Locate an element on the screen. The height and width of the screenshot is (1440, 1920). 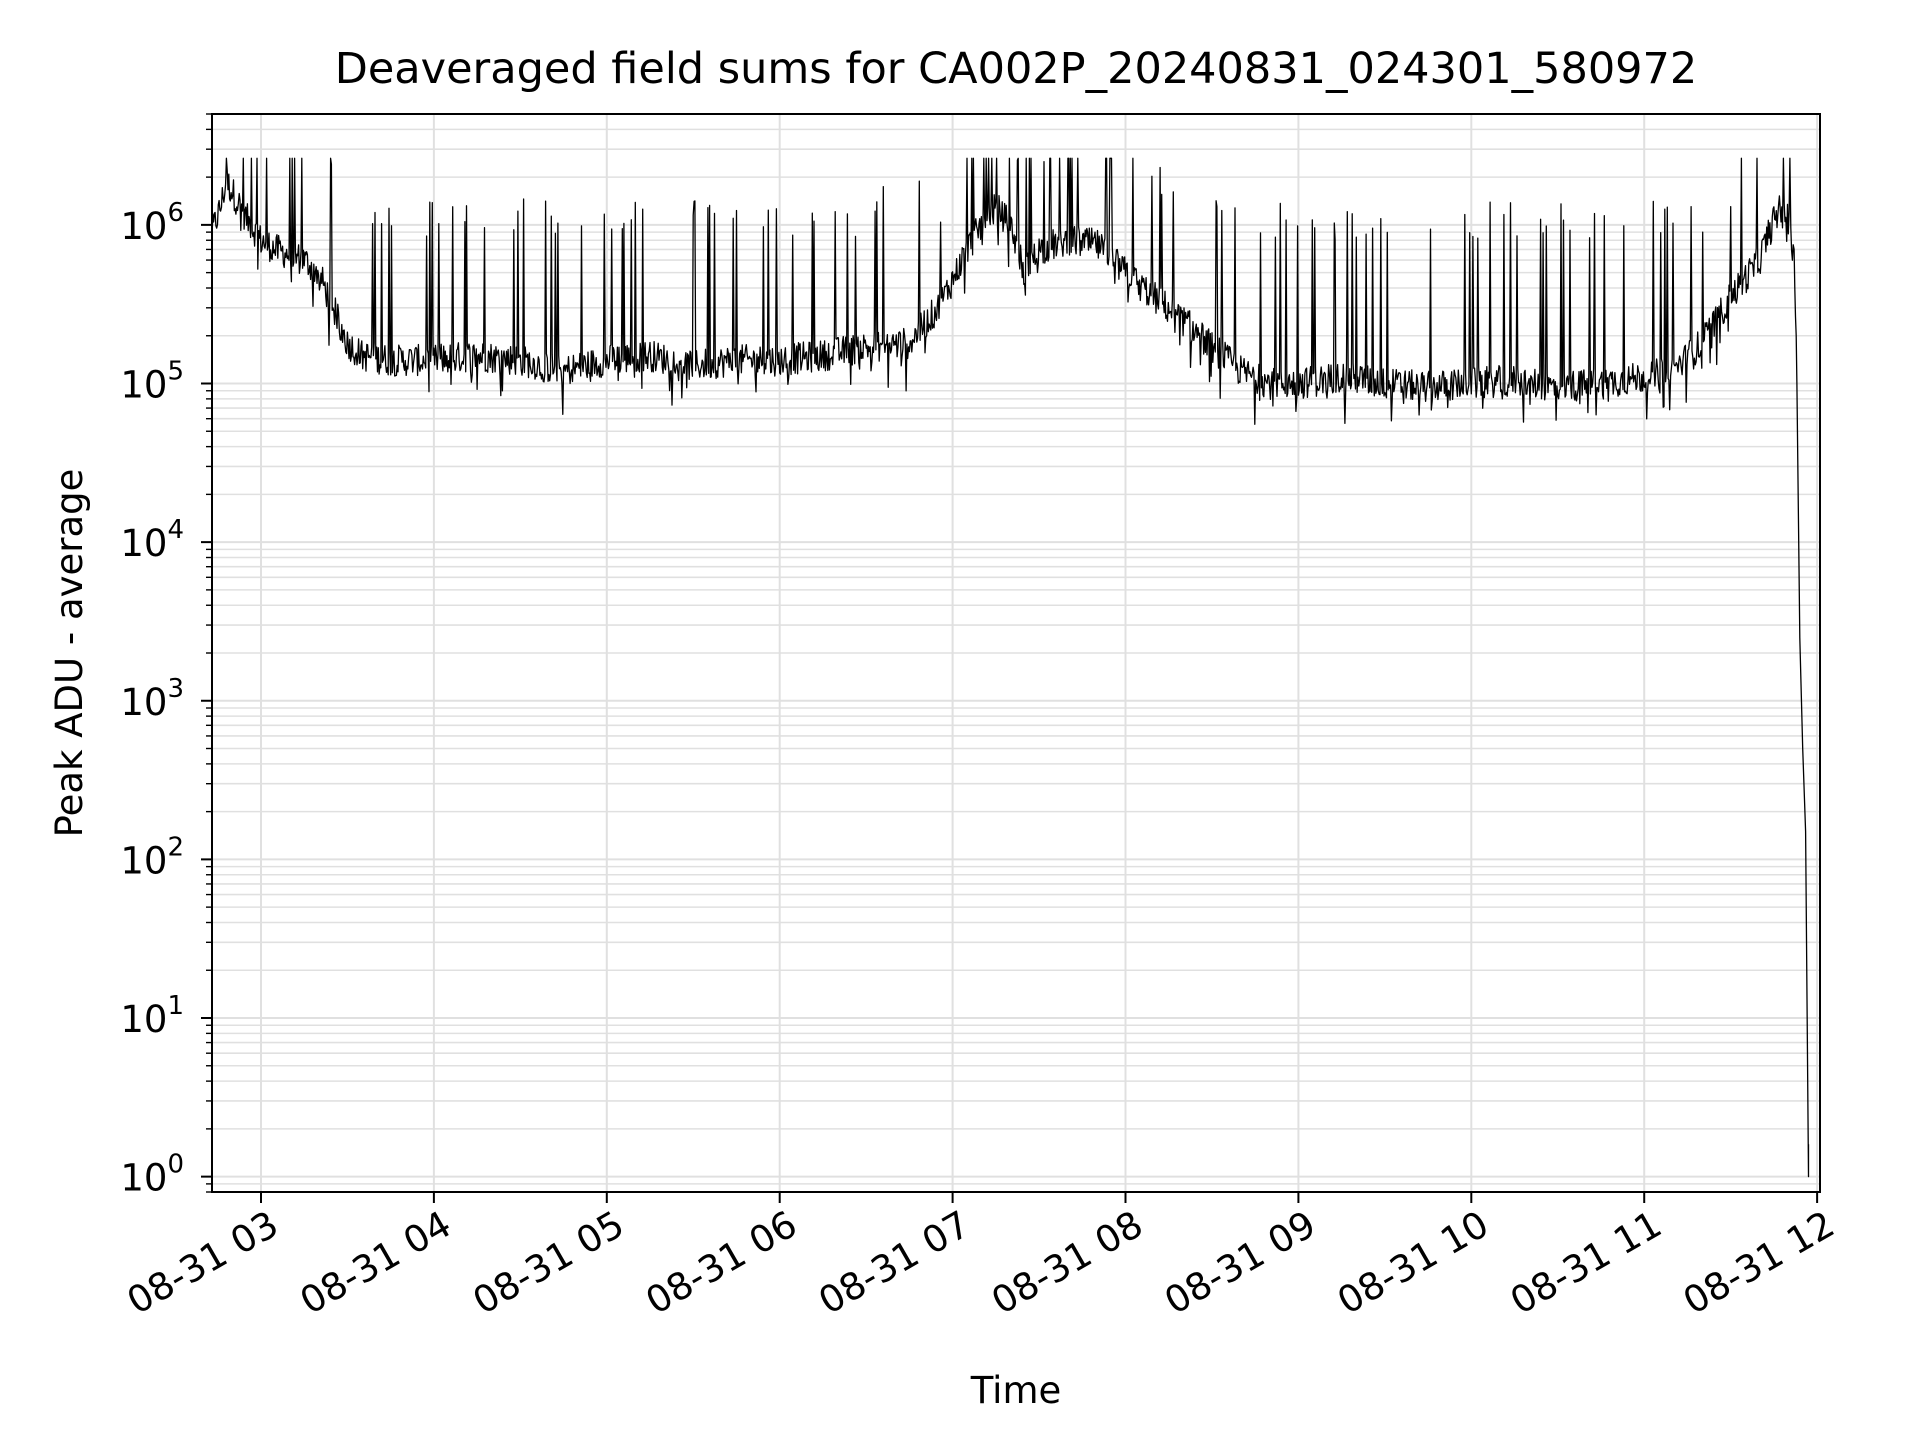
y-tick-exponent: 4 is located at coordinates (175, 530).